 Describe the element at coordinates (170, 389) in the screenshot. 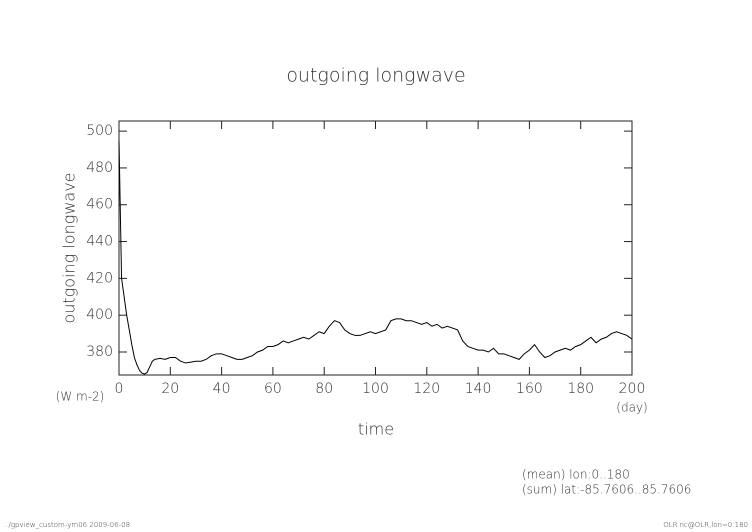

I see `x-tick-label: 20` at that location.